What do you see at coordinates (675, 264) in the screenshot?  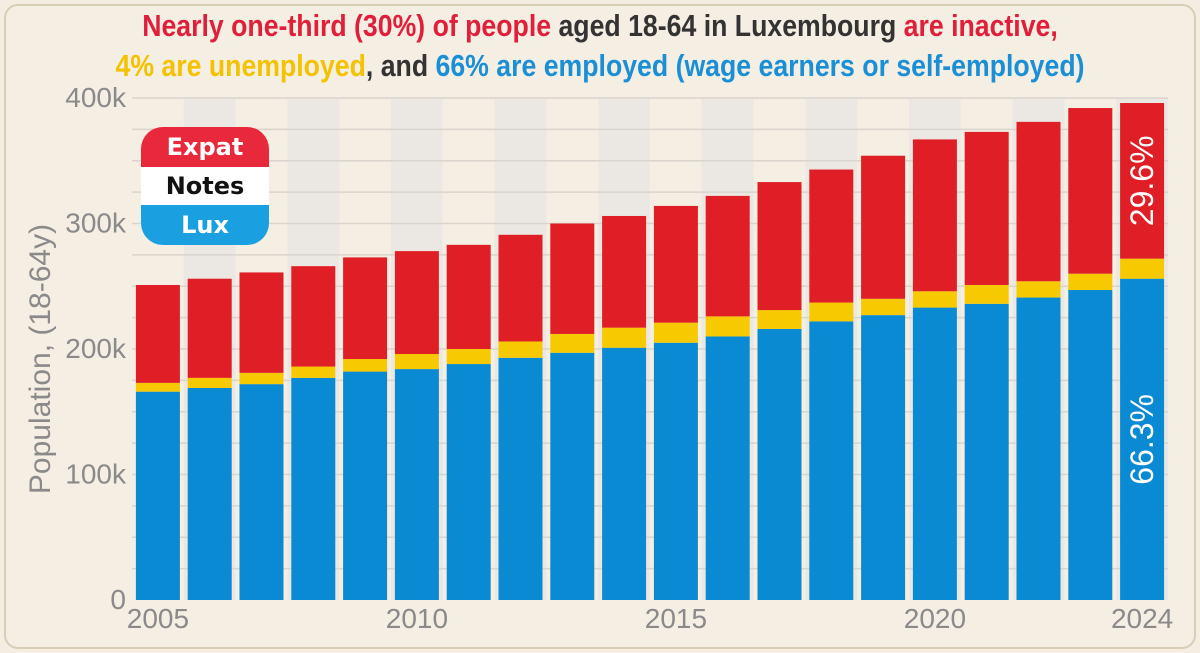 I see `bar-inactive-2015` at bounding box center [675, 264].